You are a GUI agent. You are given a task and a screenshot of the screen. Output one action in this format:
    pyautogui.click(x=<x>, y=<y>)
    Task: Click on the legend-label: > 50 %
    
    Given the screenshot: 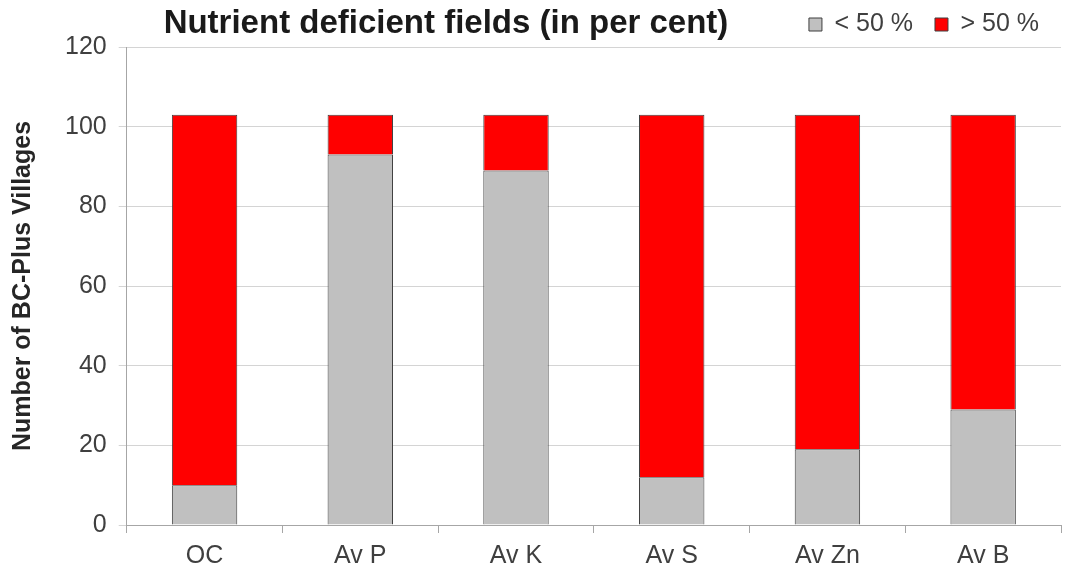 What is the action you would take?
    pyautogui.click(x=999, y=22)
    